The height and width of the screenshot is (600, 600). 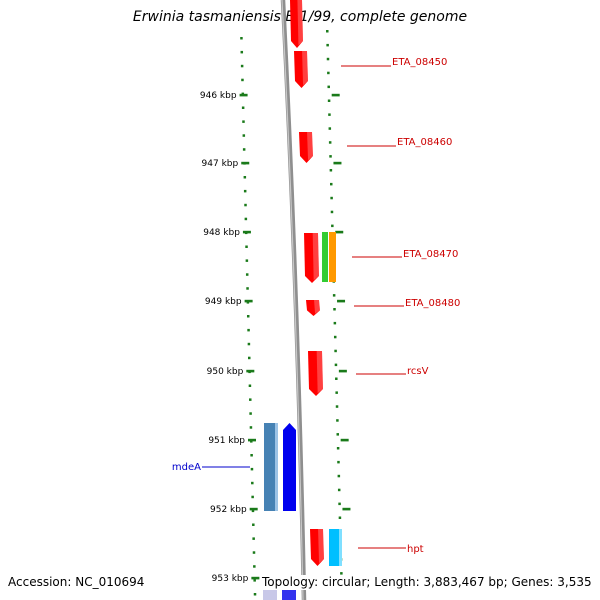 What do you see at coordinates (270, 467) in the screenshot?
I see `feature-reverse-steelblue` at bounding box center [270, 467].